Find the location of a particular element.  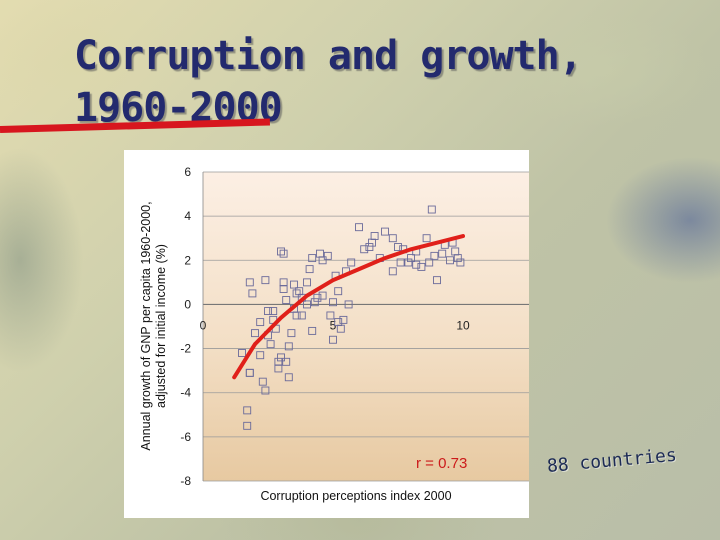

y-tick-label: 0 is located at coordinates (187, 304).